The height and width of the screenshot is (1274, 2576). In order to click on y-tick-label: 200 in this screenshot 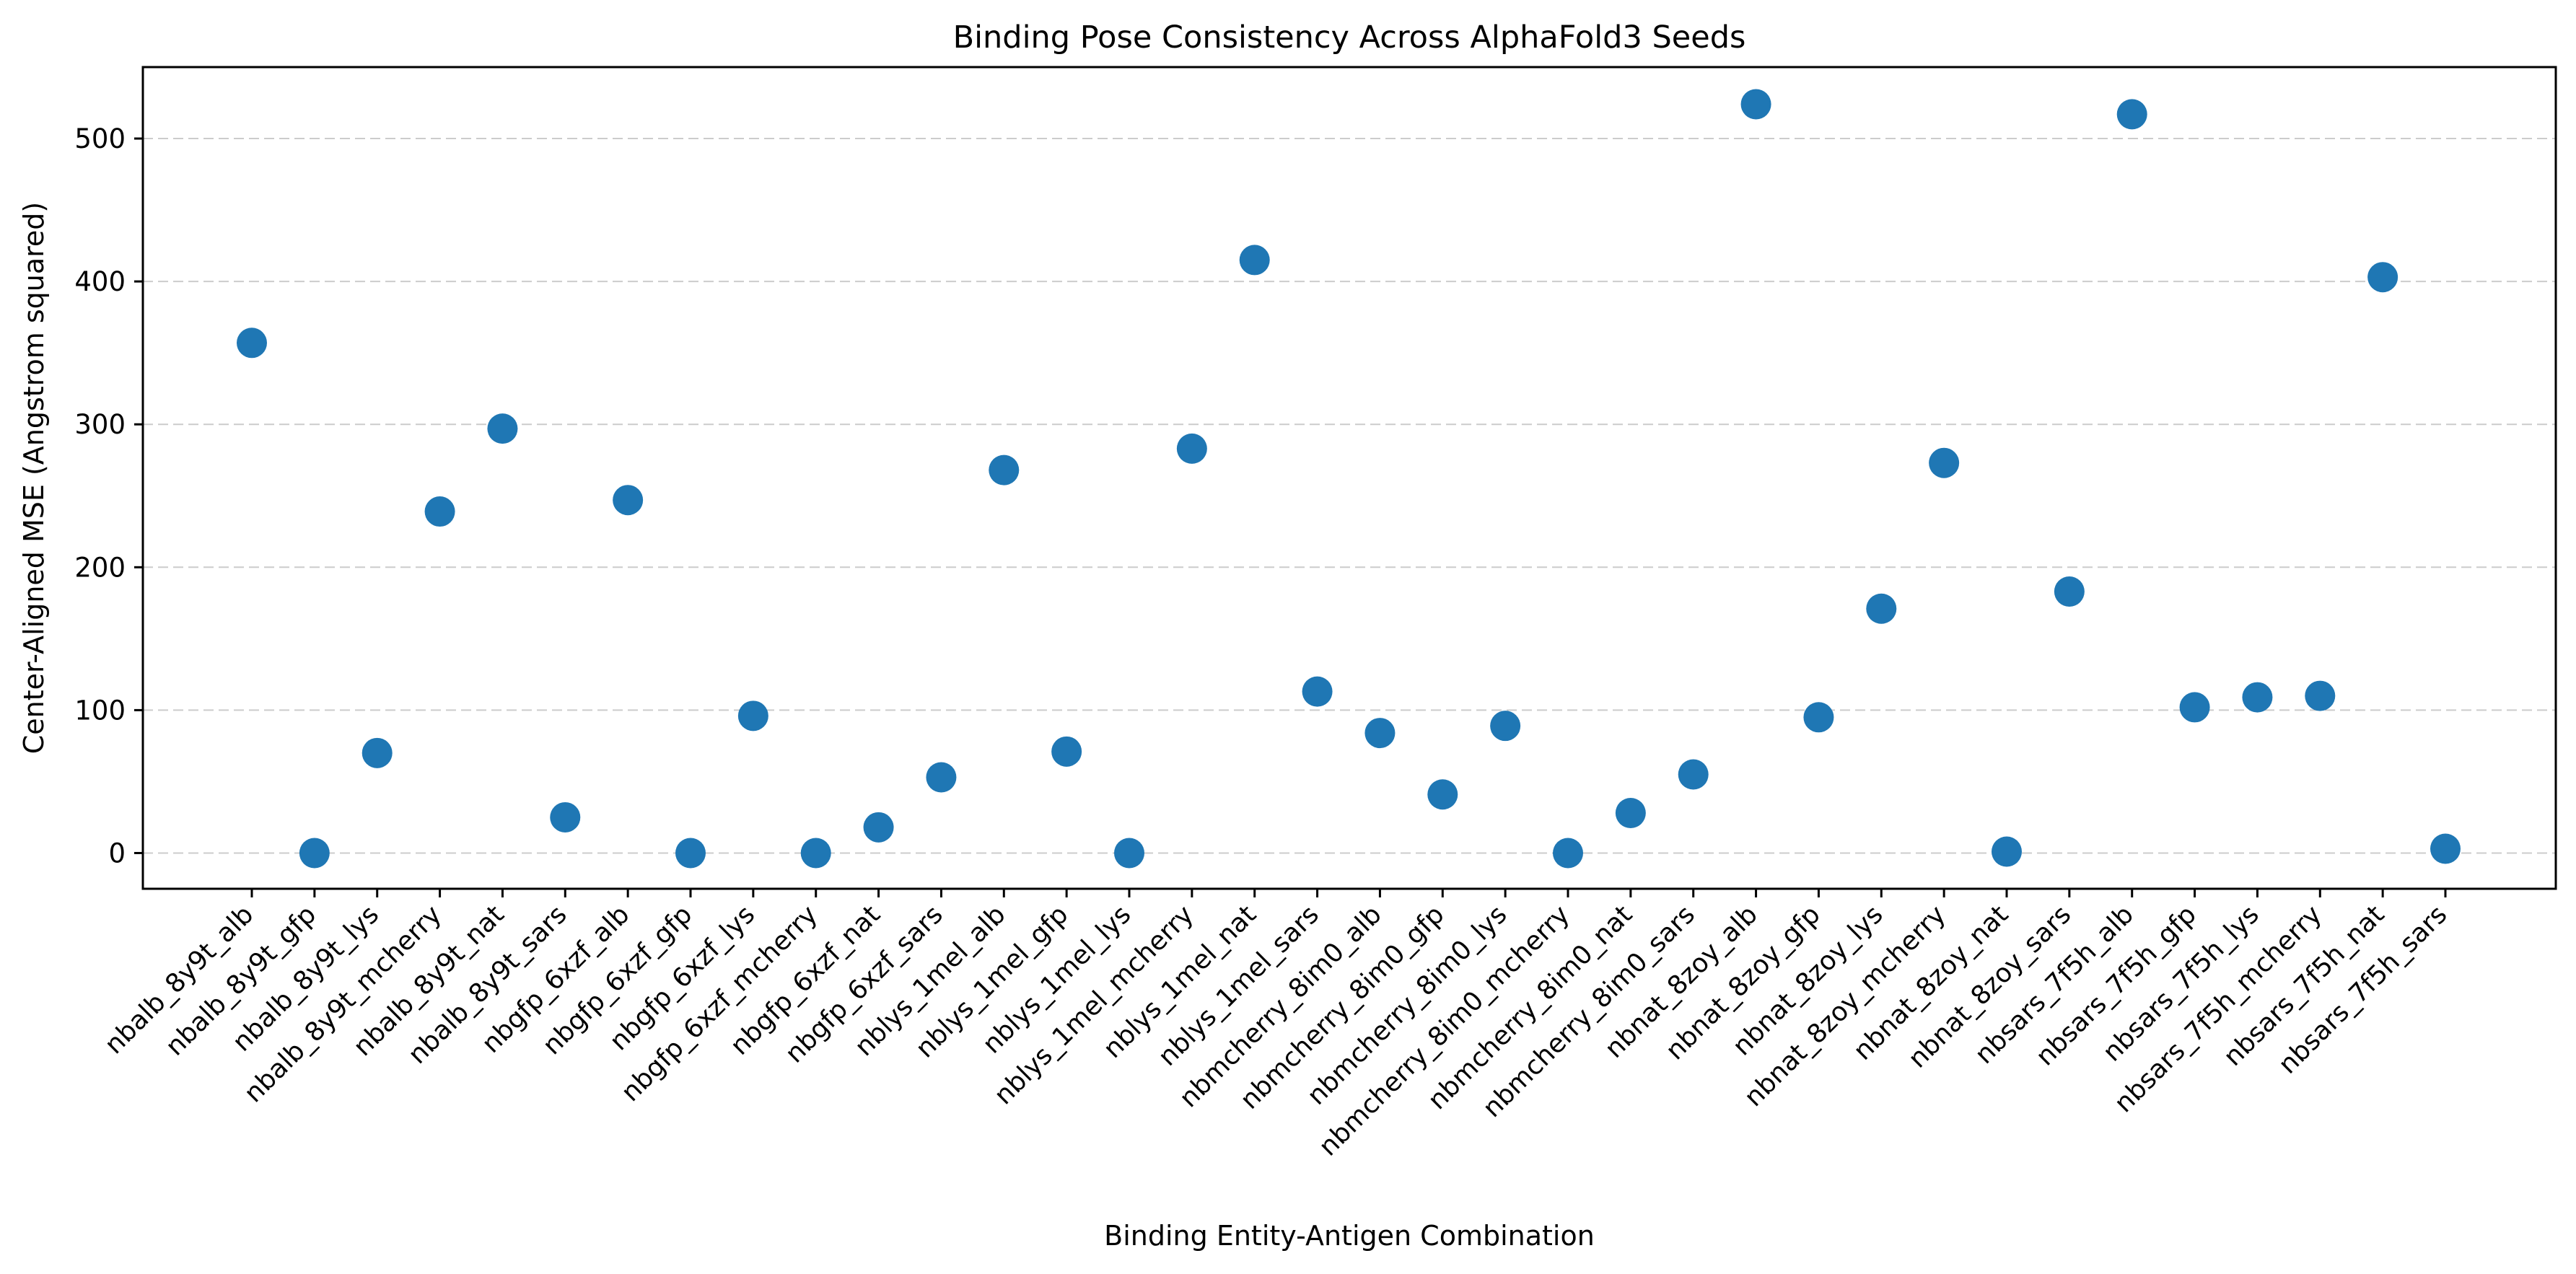, I will do `click(100, 567)`.